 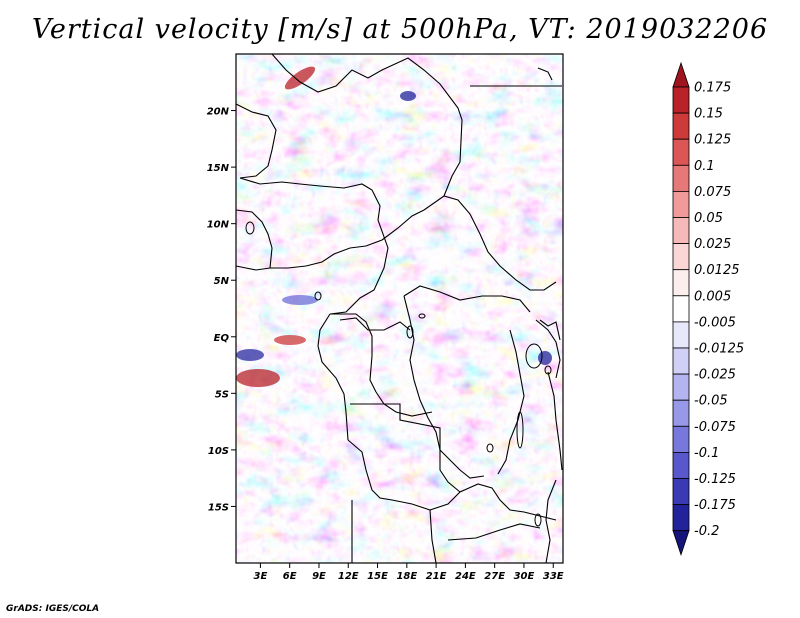 I want to click on colorbar-max-arrow, so click(x=681, y=74).